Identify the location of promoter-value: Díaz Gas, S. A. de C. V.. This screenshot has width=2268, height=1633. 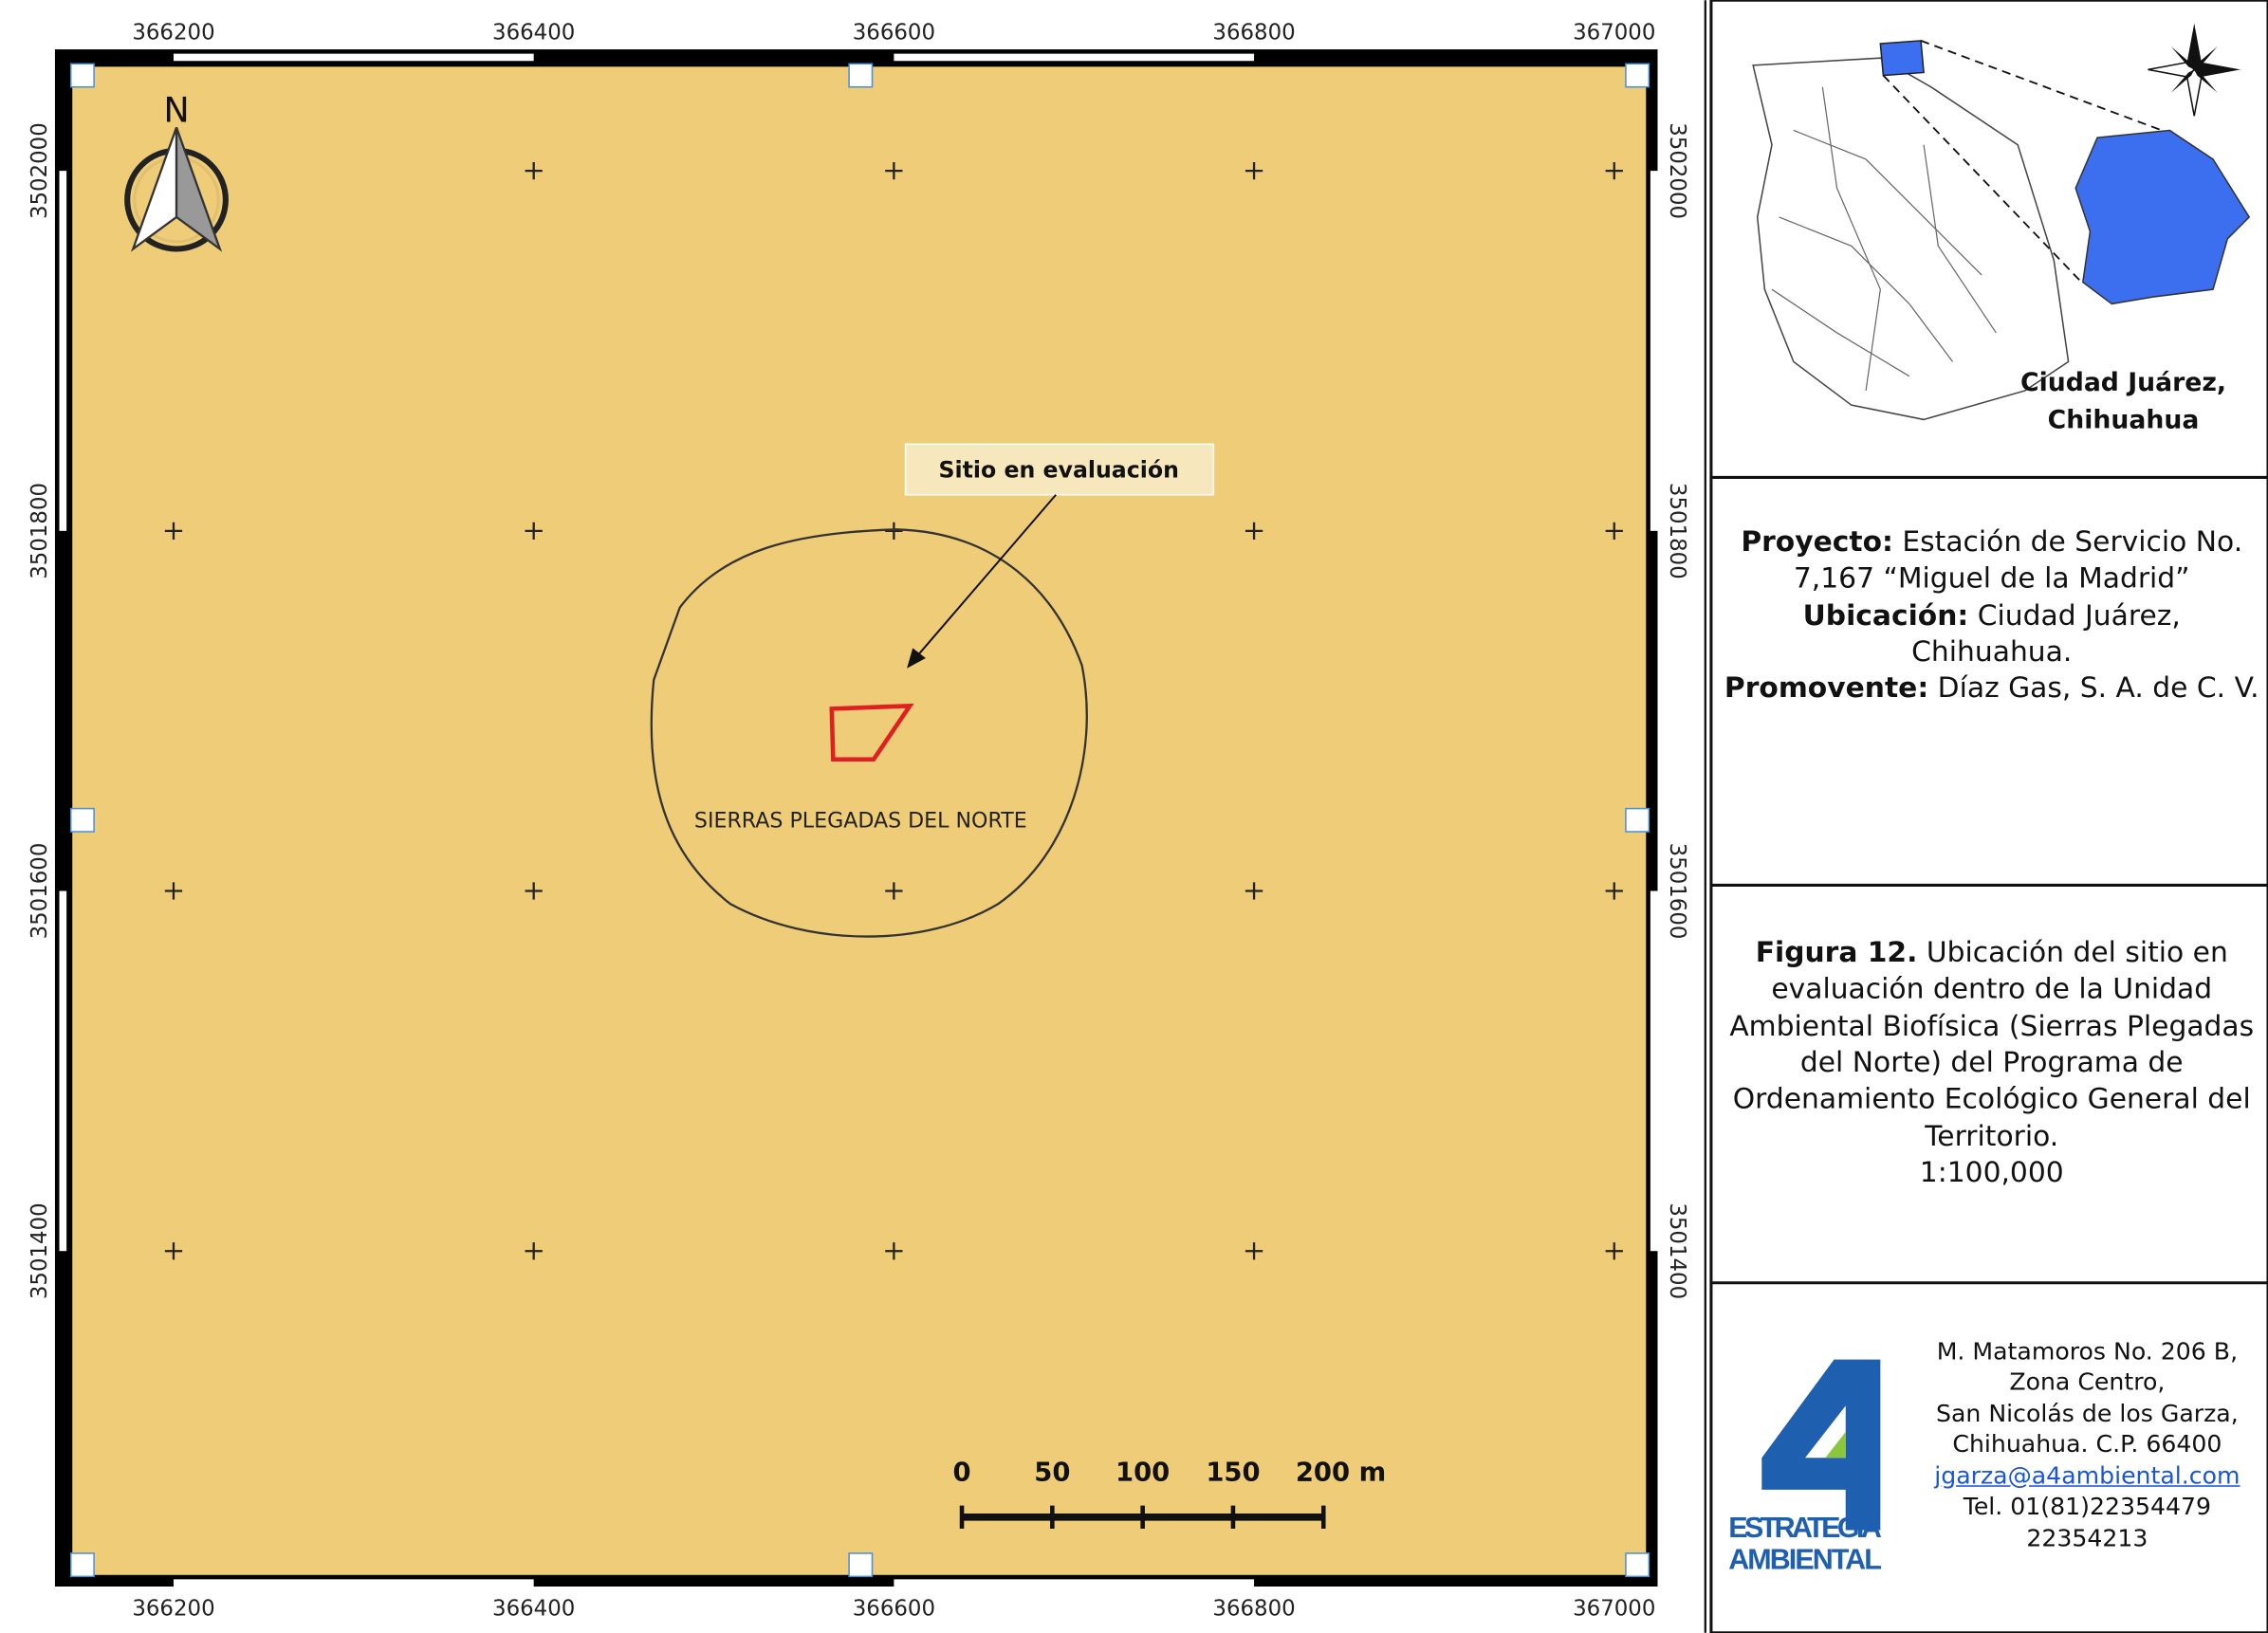
(2098, 688).